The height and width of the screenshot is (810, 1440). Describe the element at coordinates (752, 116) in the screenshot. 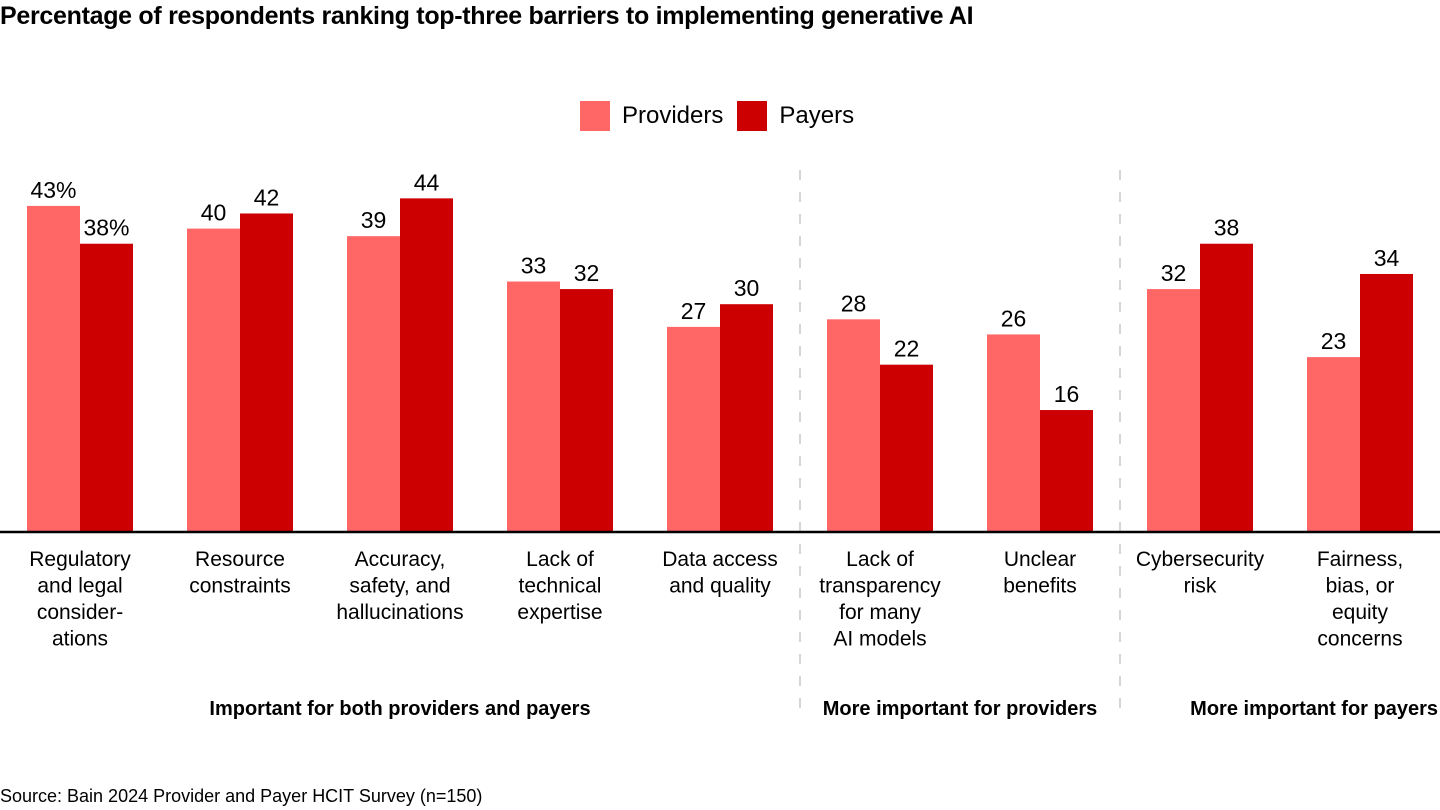

I see `legend-swatch-payers` at that location.